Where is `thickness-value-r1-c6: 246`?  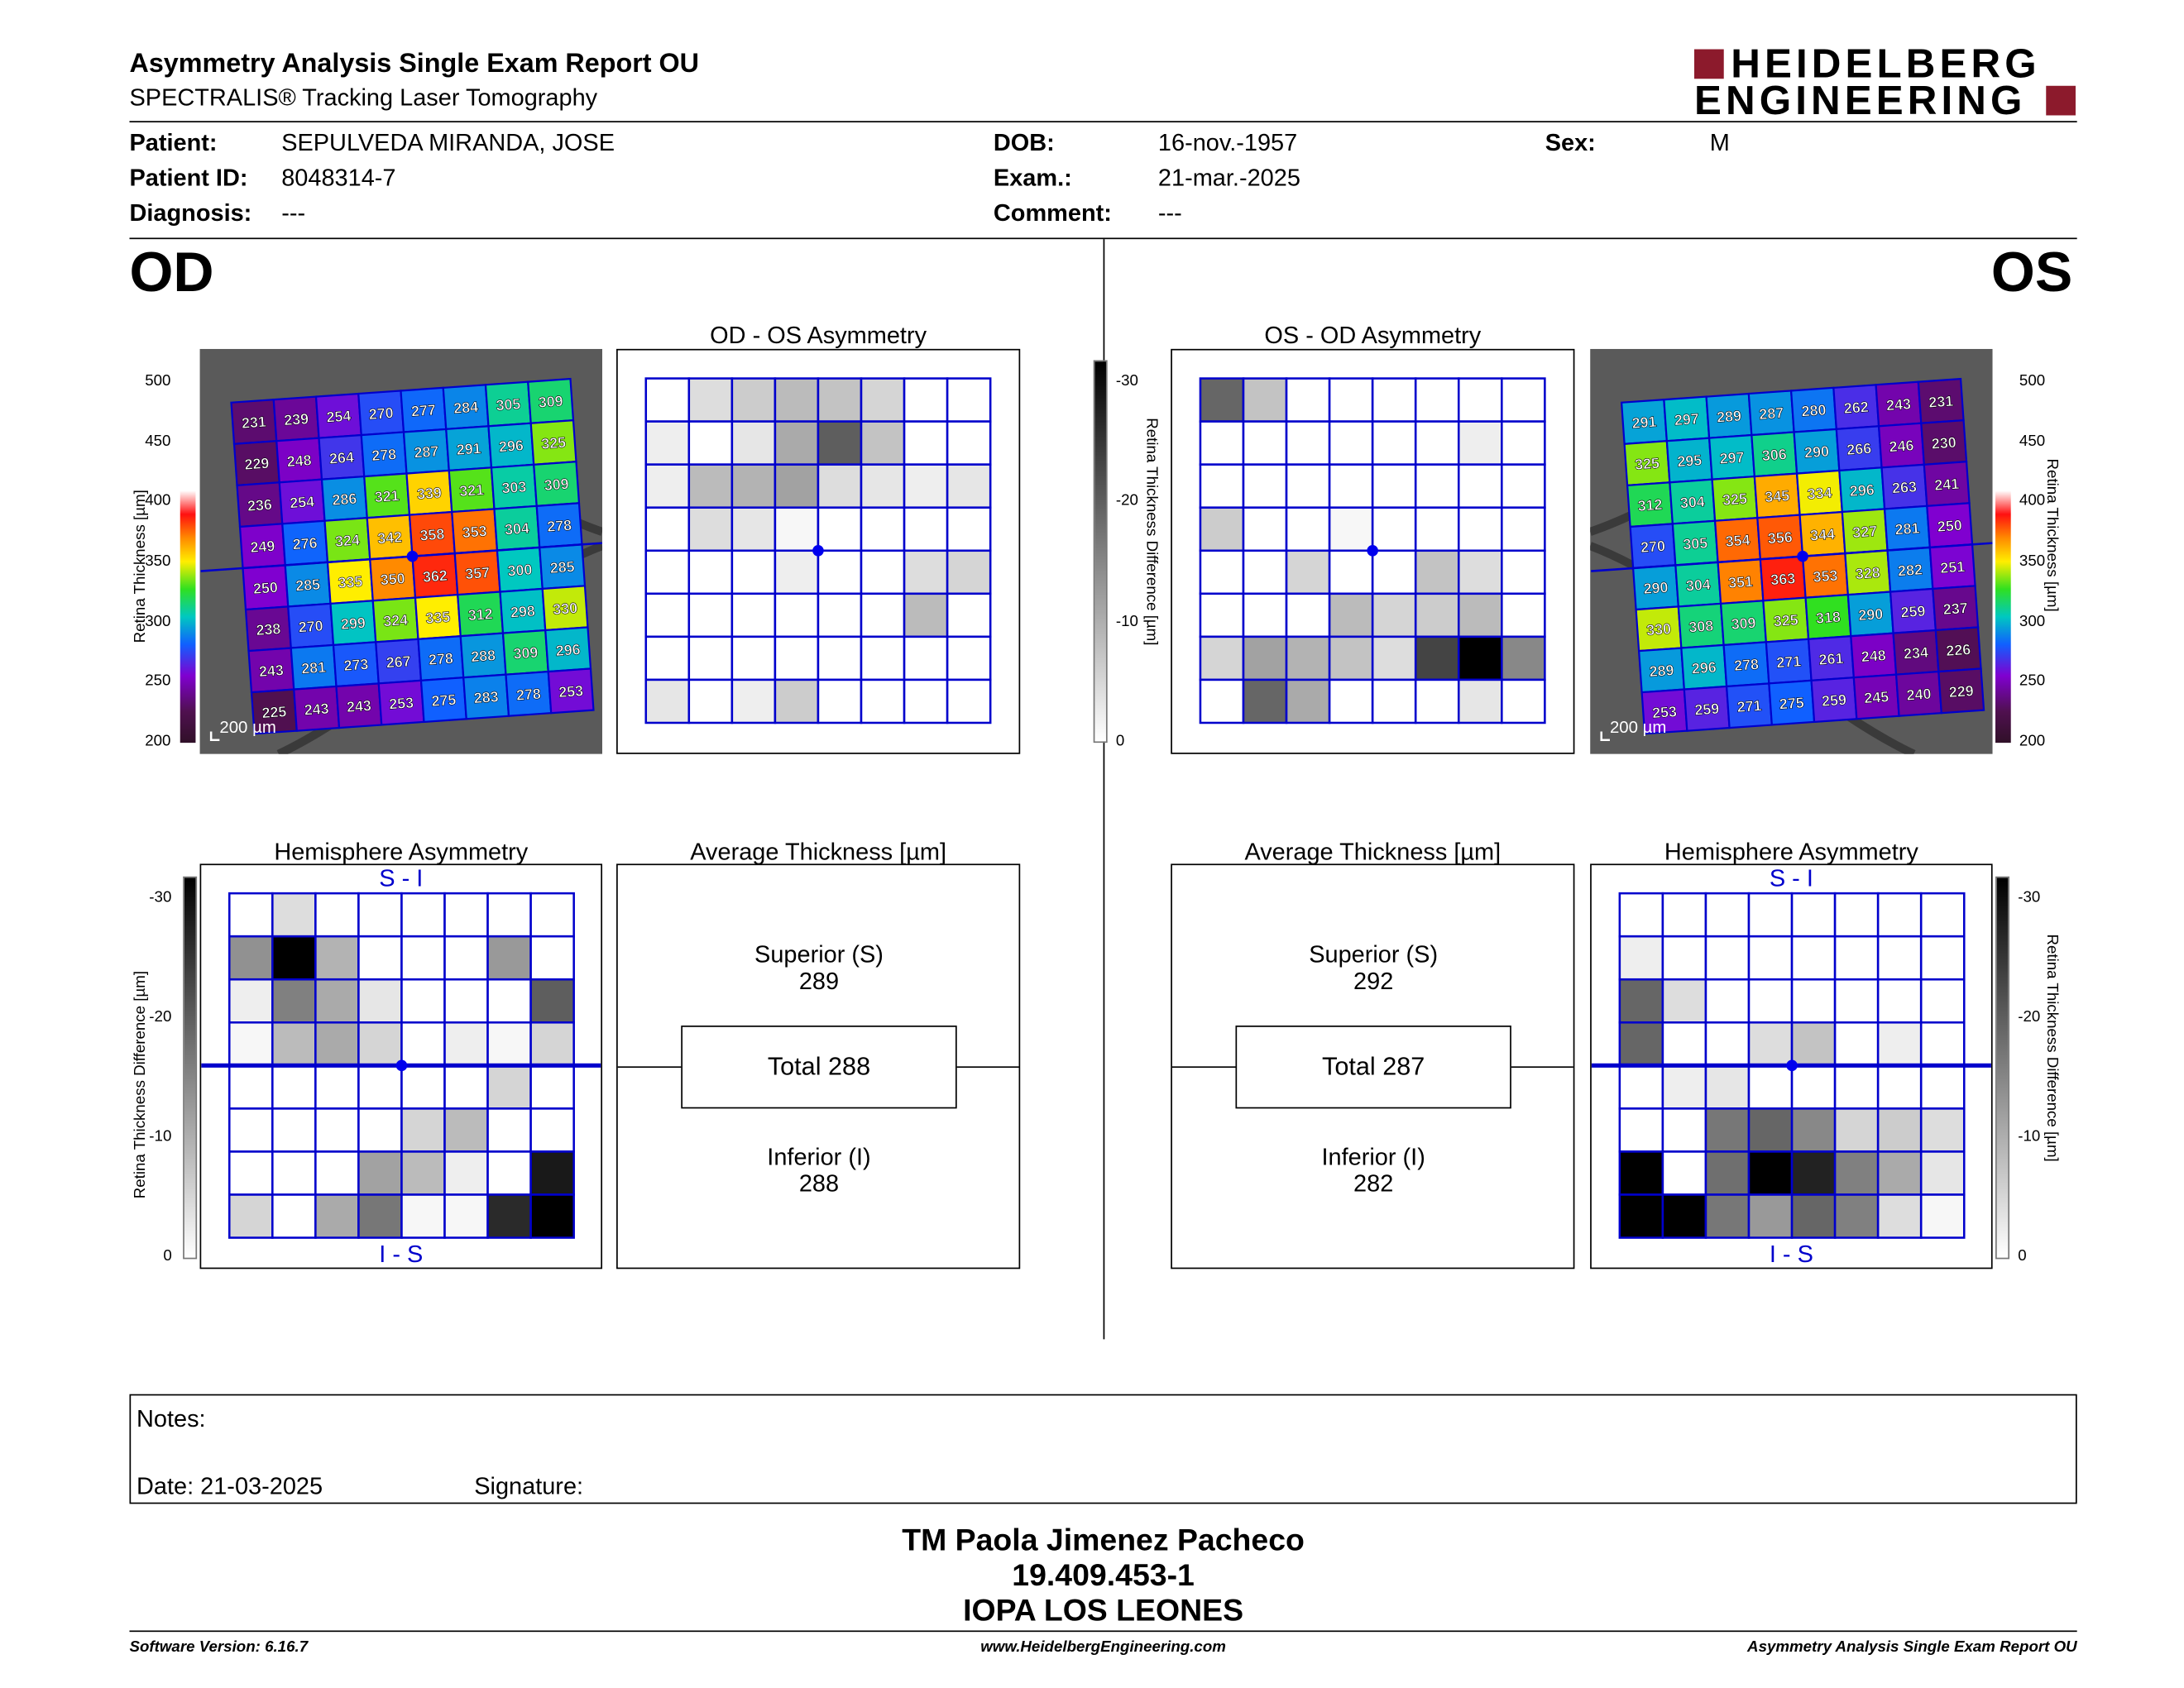 thickness-value-r1-c6: 246 is located at coordinates (1901, 446).